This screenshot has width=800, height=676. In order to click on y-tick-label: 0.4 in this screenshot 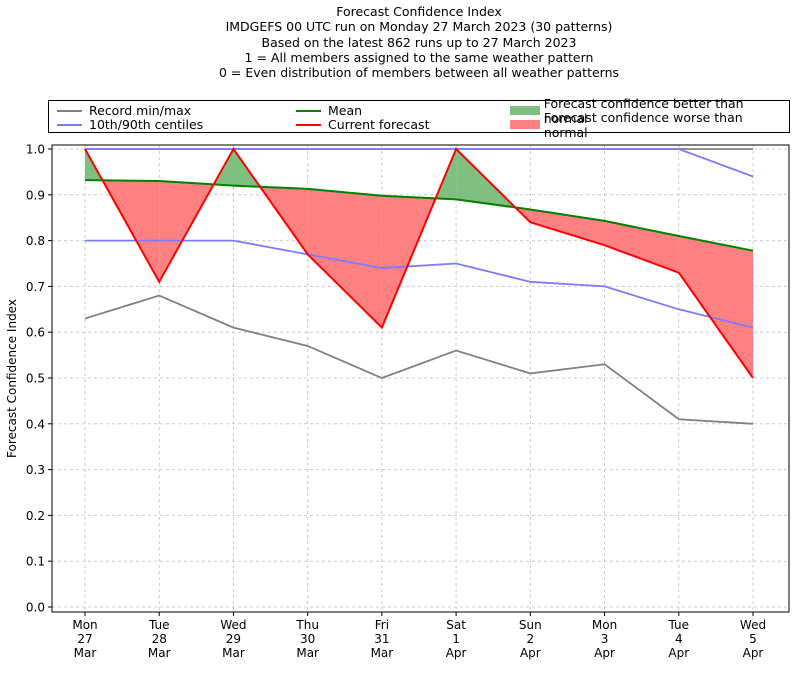, I will do `click(35, 424)`.